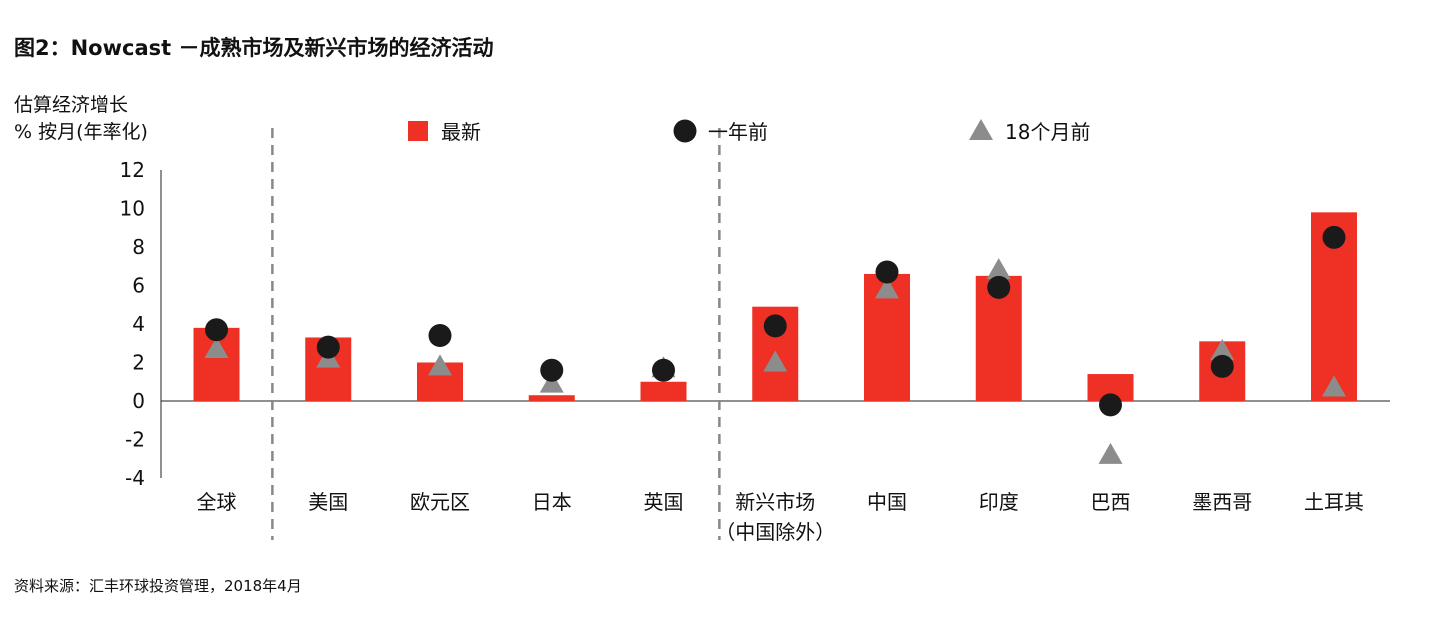  What do you see at coordinates (775, 532) in the screenshot?
I see `x-category-label: （中国除外）` at bounding box center [775, 532].